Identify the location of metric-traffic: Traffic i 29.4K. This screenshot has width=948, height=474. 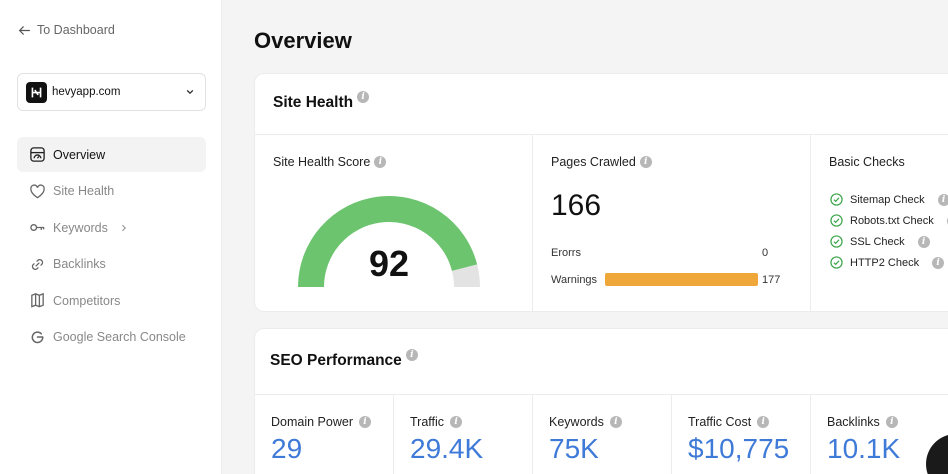
(463, 401).